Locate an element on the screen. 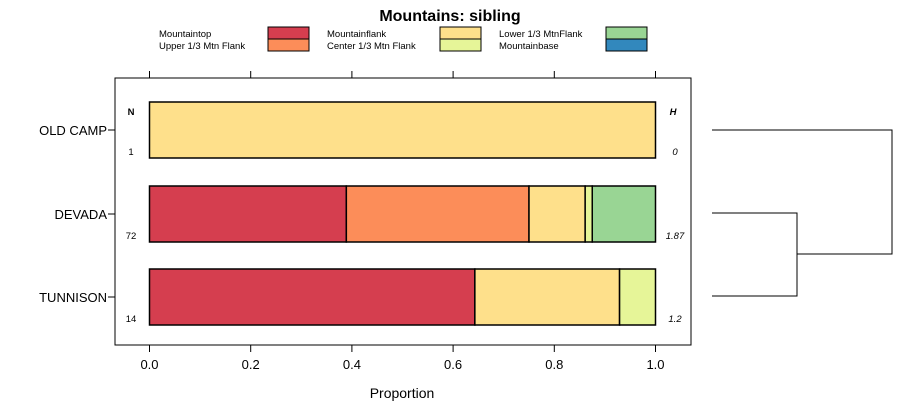  bar-tunnison-mountainflank is located at coordinates (547, 297).